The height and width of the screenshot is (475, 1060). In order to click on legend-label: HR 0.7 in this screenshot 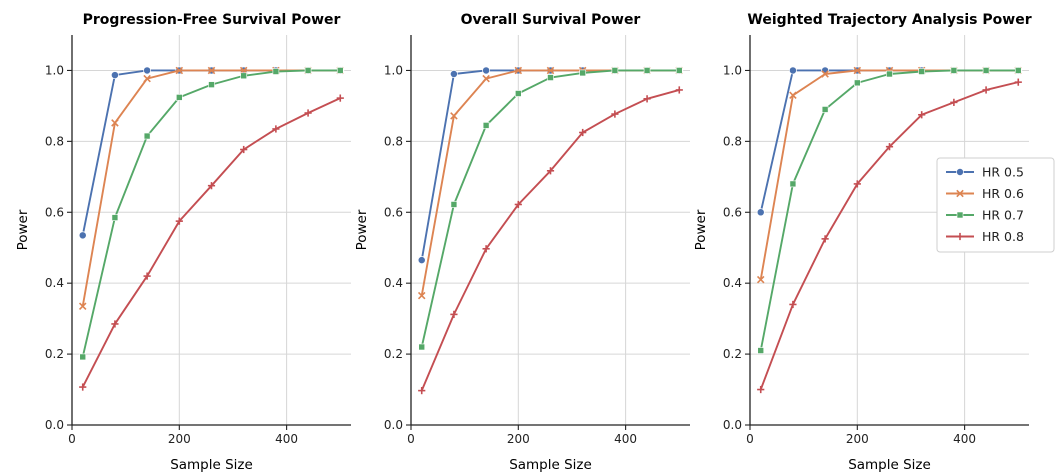, I will do `click(1003, 215)`.